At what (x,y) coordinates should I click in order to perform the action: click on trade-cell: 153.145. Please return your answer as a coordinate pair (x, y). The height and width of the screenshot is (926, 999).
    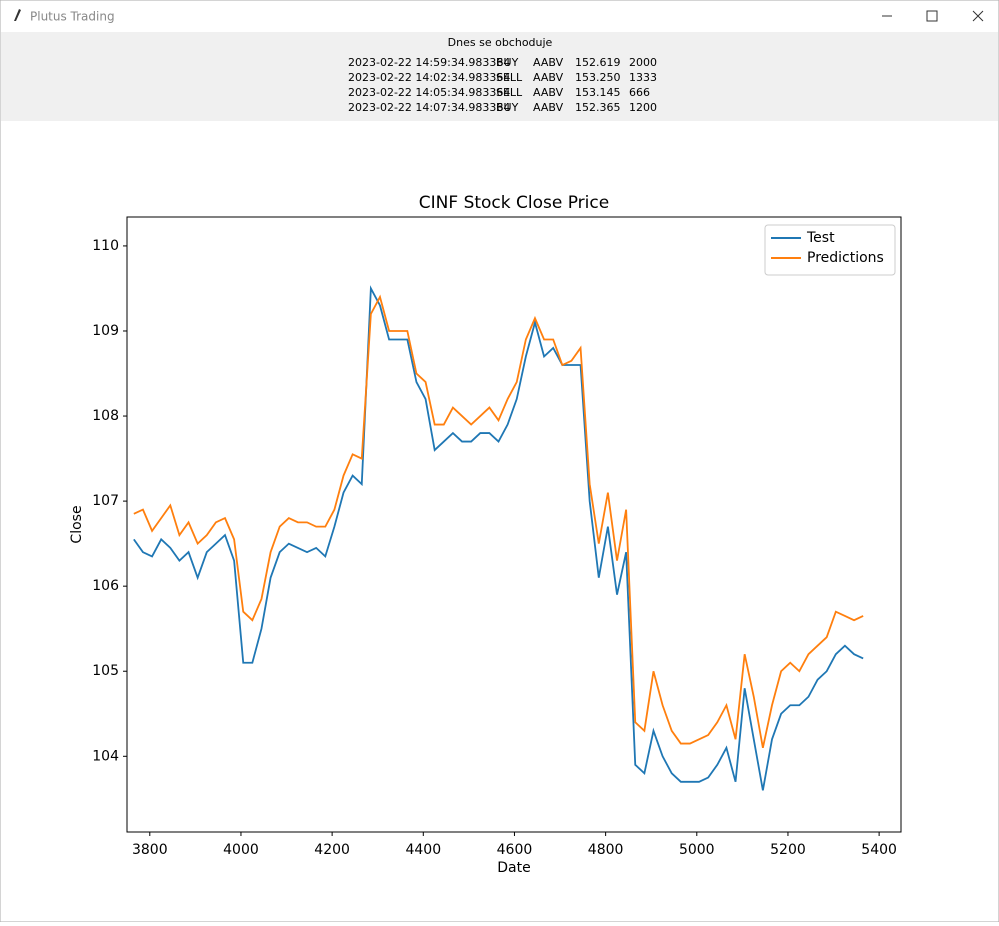
    Looking at the image, I should click on (598, 92).